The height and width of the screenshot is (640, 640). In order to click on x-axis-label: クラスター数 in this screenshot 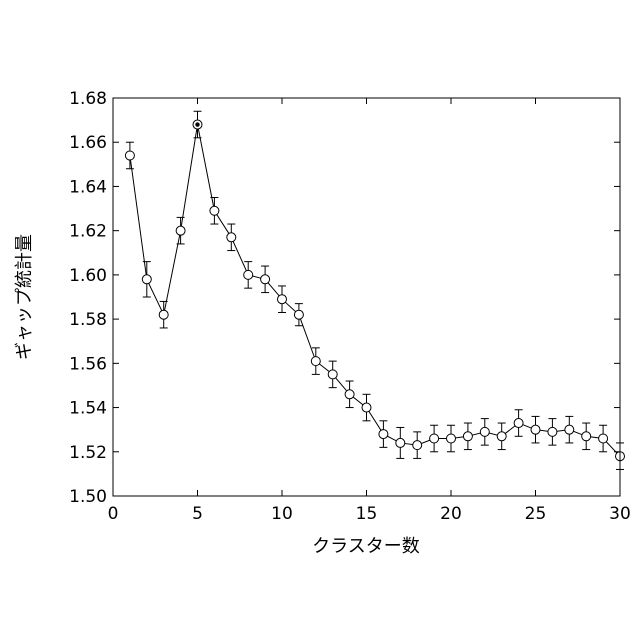, I will do `click(366, 546)`.